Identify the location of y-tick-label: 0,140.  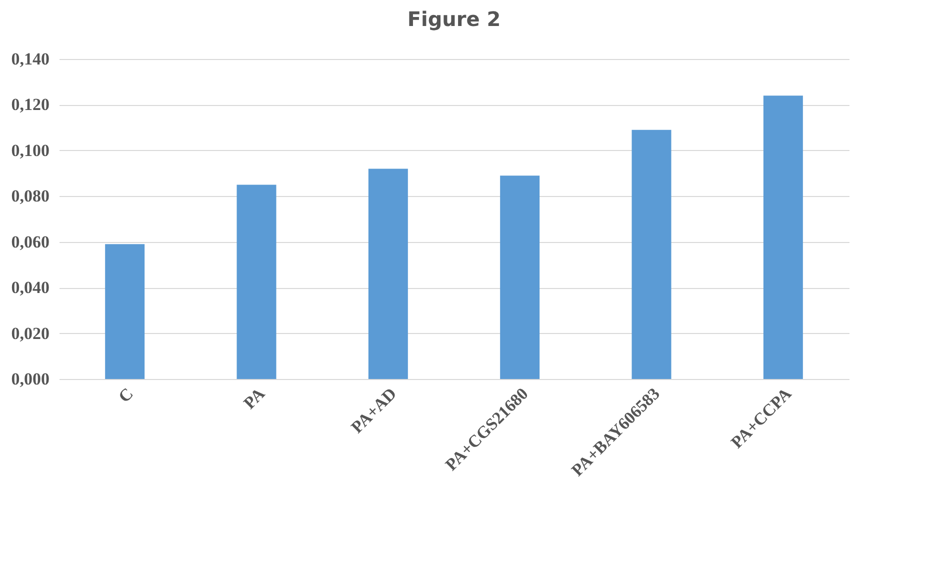
(30, 59).